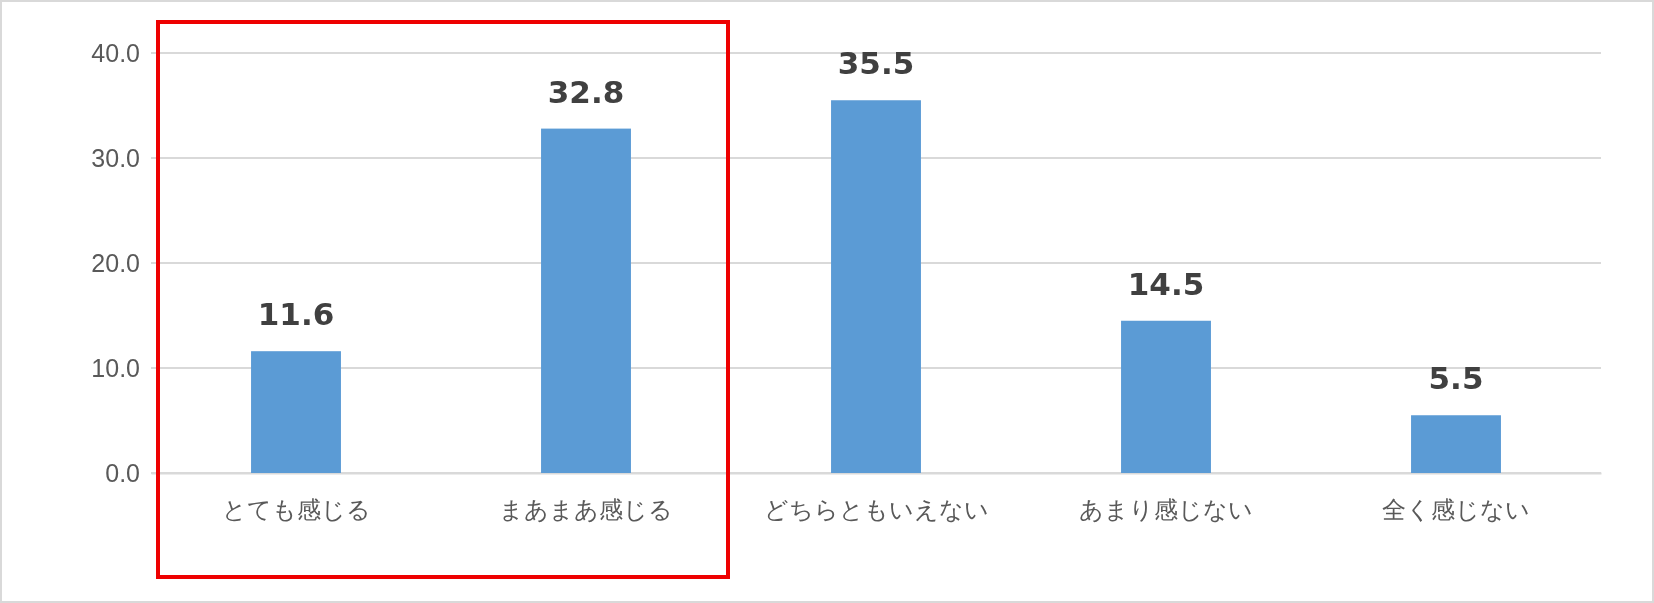 This screenshot has width=1654, height=603. What do you see at coordinates (876, 510) in the screenshot?
I see `x-tick-label: どちらともいえない` at bounding box center [876, 510].